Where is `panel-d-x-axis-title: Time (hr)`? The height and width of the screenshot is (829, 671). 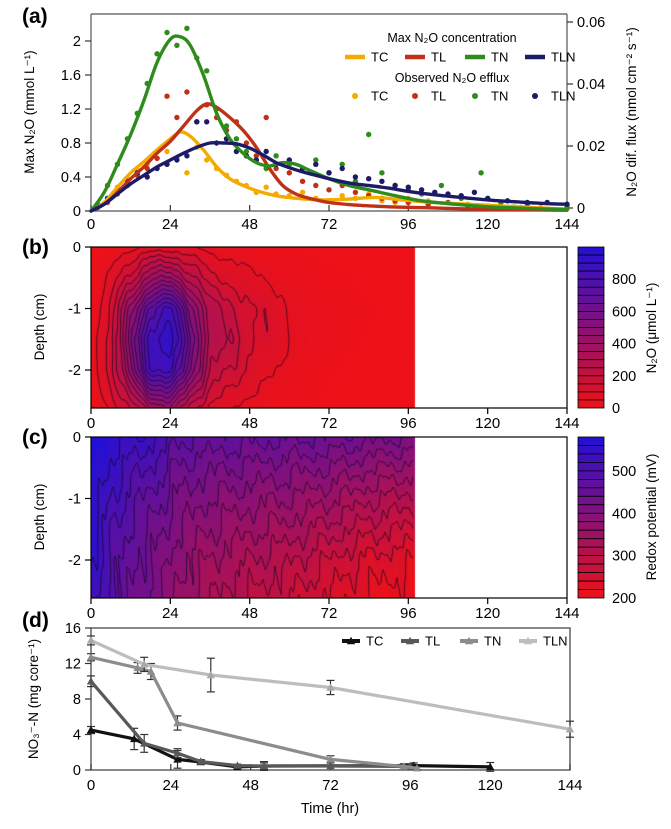 panel-d-x-axis-title: Time (hr) is located at coordinates (330, 809).